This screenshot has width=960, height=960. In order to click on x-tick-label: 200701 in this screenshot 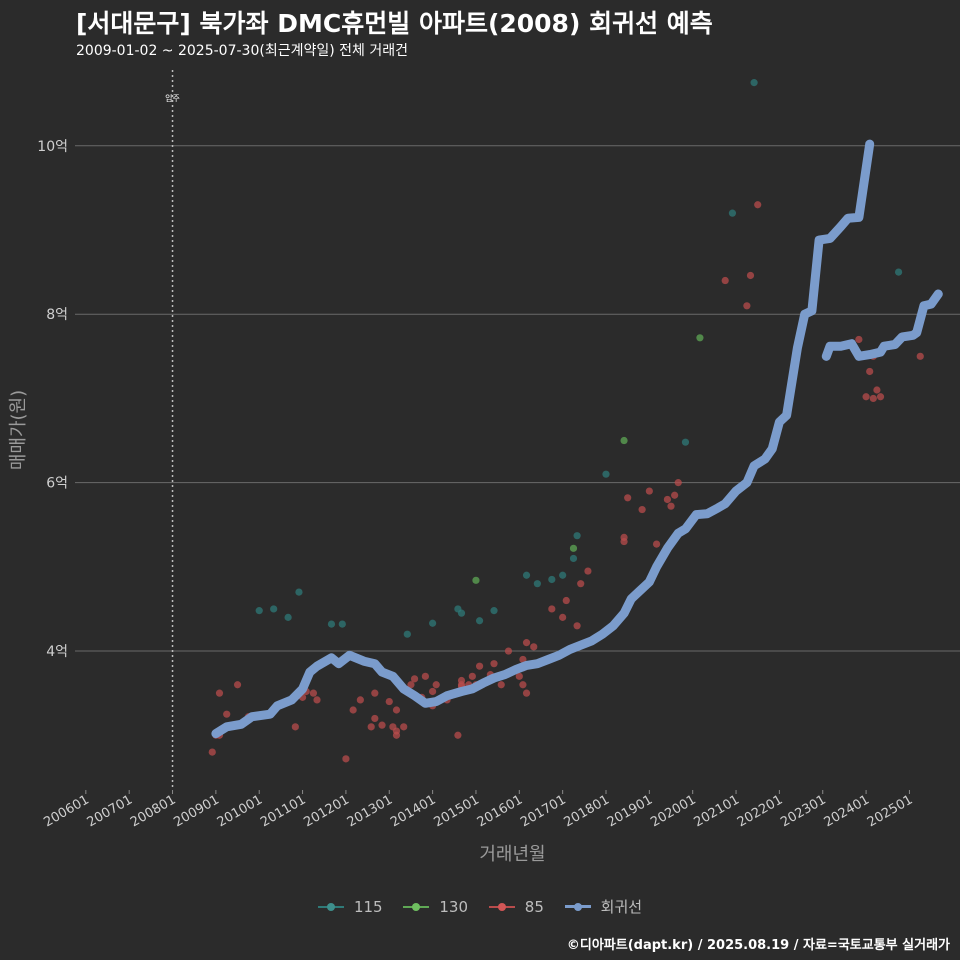, I will do `click(110, 811)`.